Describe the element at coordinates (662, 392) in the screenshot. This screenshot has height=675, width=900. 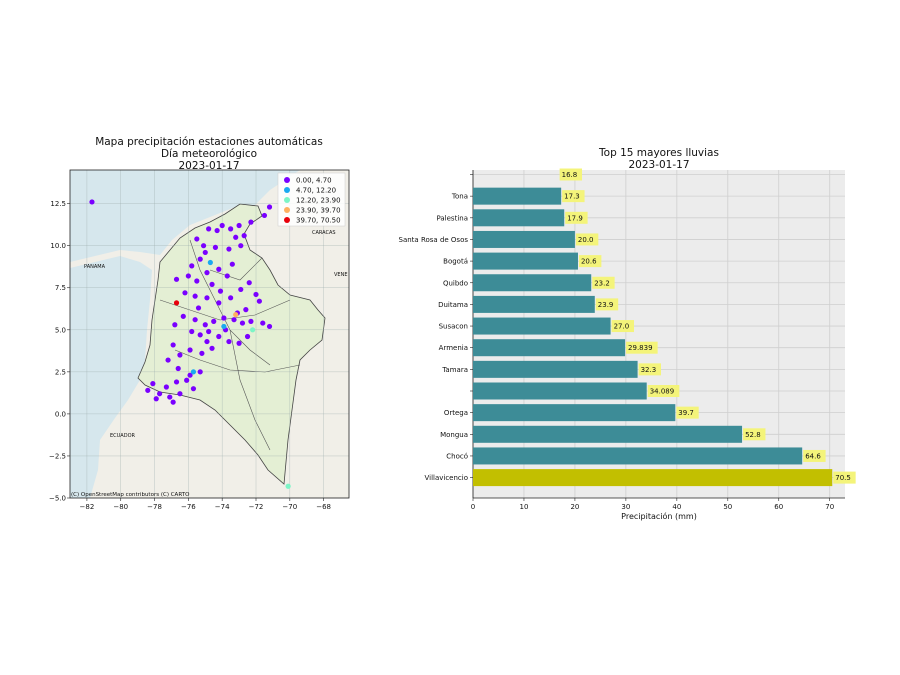
I see `bar-value-label: 34.089` at that location.